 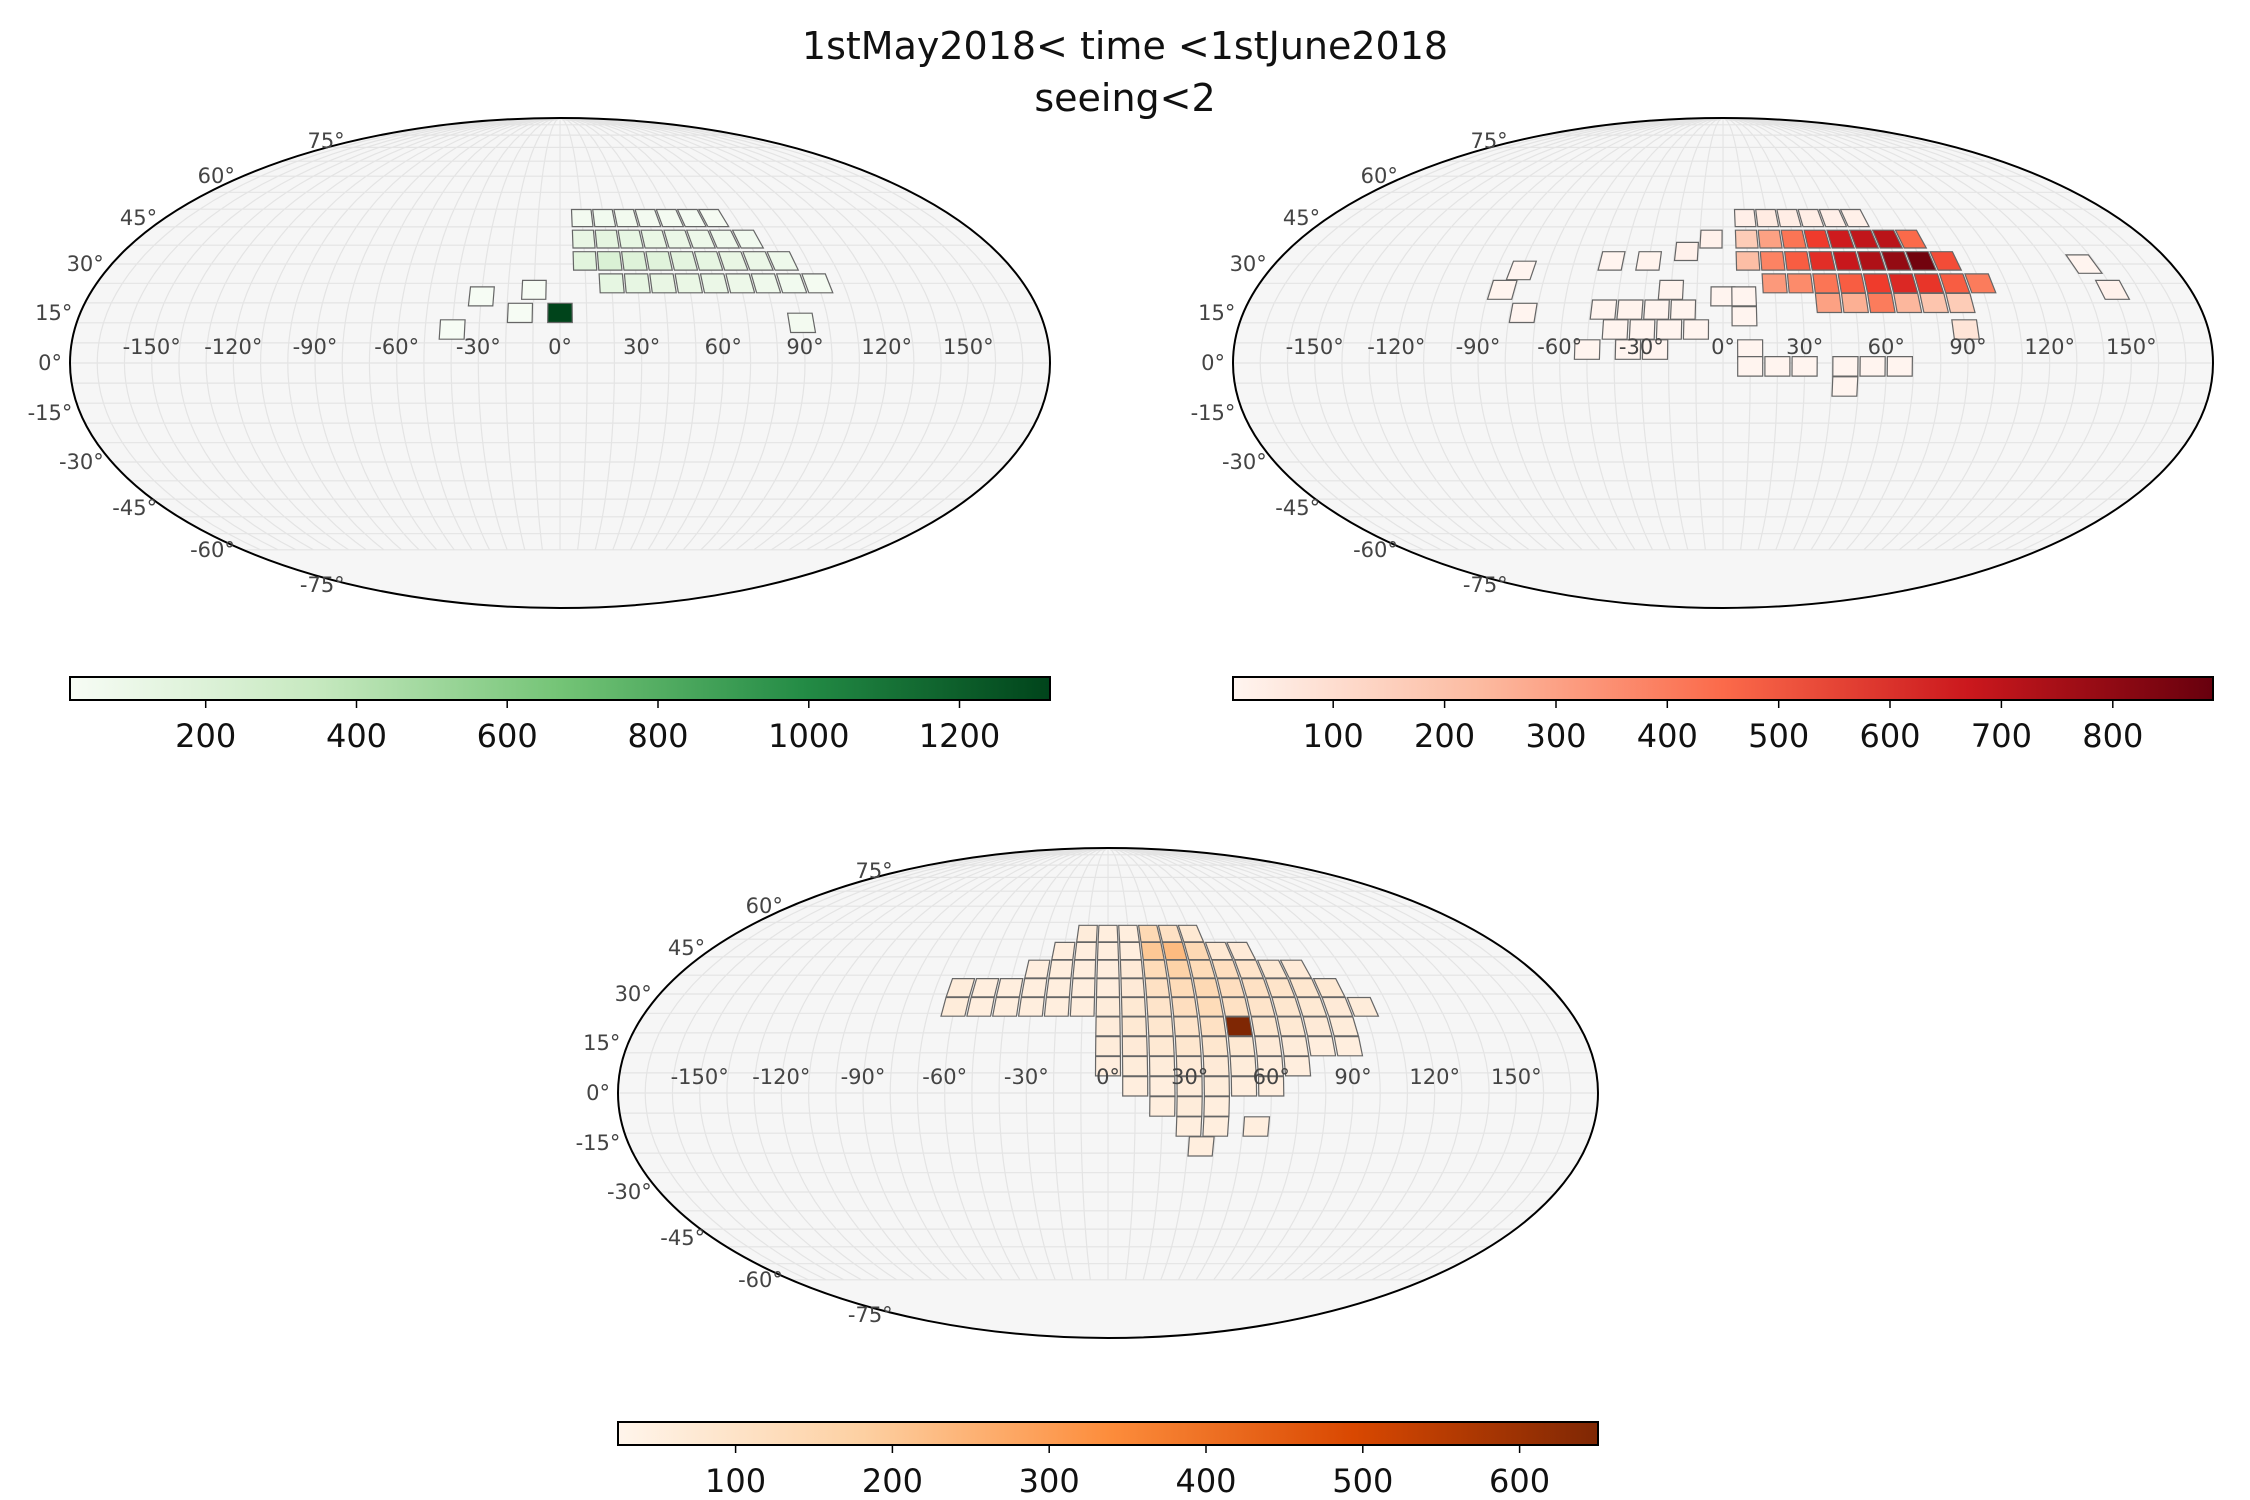 I want to click on colorbar-tick-label: 300, so click(x=1049, y=1481).